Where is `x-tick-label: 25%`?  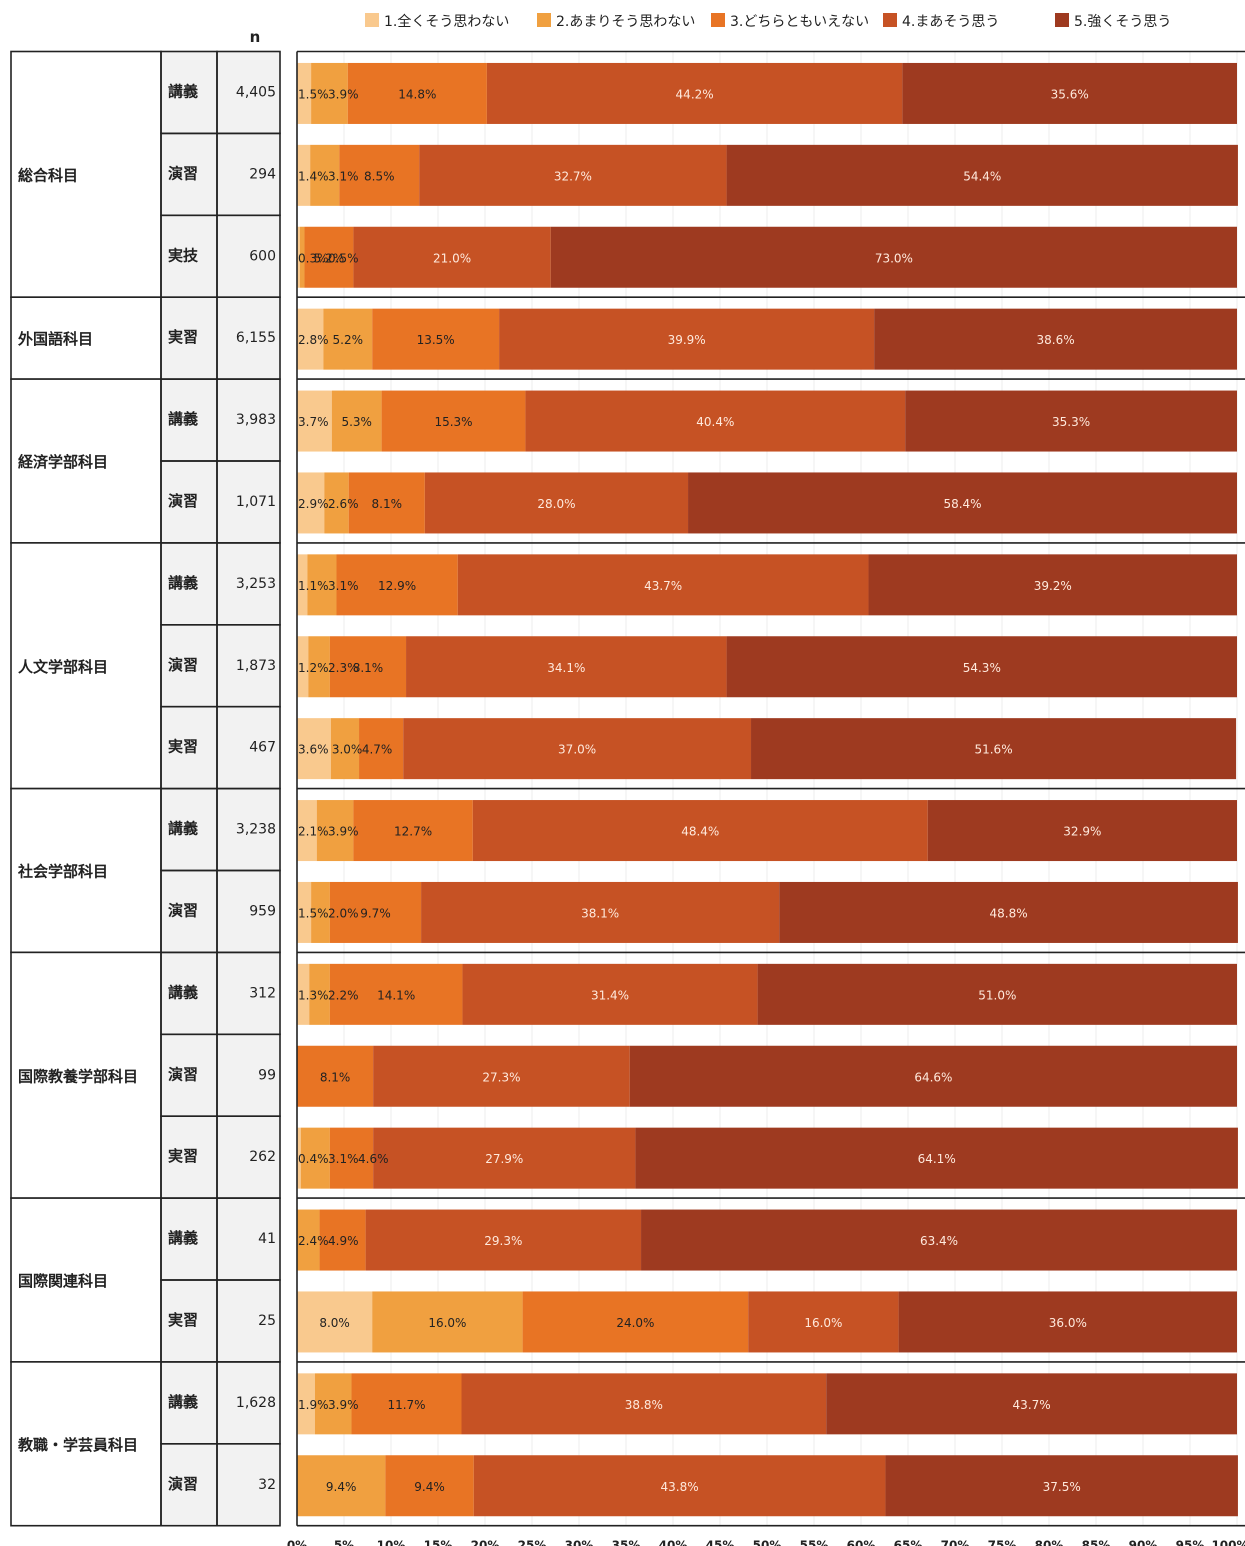
x-tick-label: 25% is located at coordinates (532, 1542).